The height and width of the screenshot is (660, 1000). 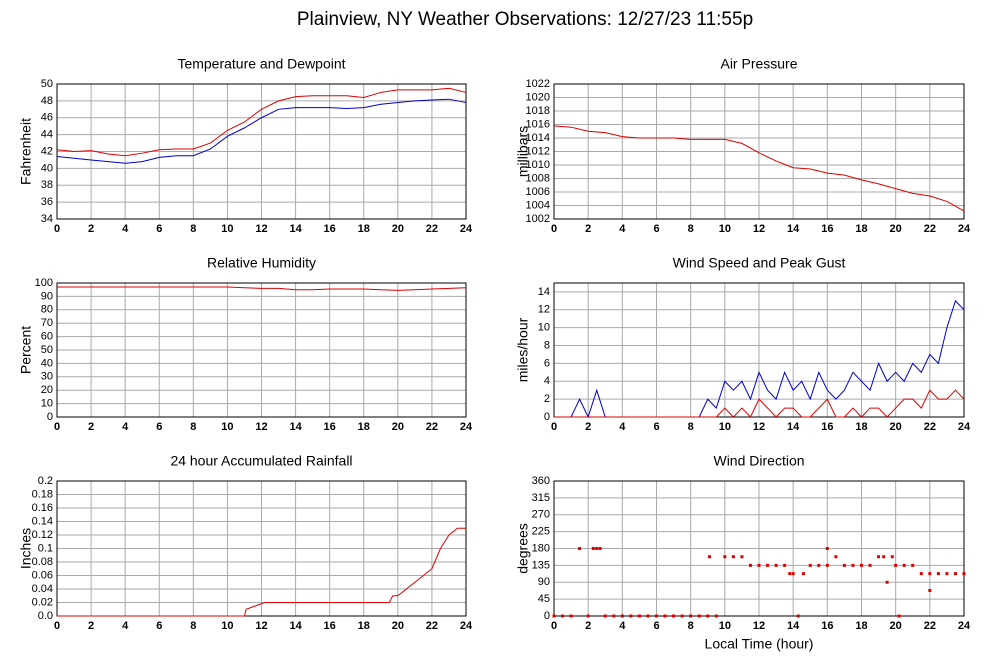 What do you see at coordinates (47, 151) in the screenshot?
I see `y-tick-label: 42` at bounding box center [47, 151].